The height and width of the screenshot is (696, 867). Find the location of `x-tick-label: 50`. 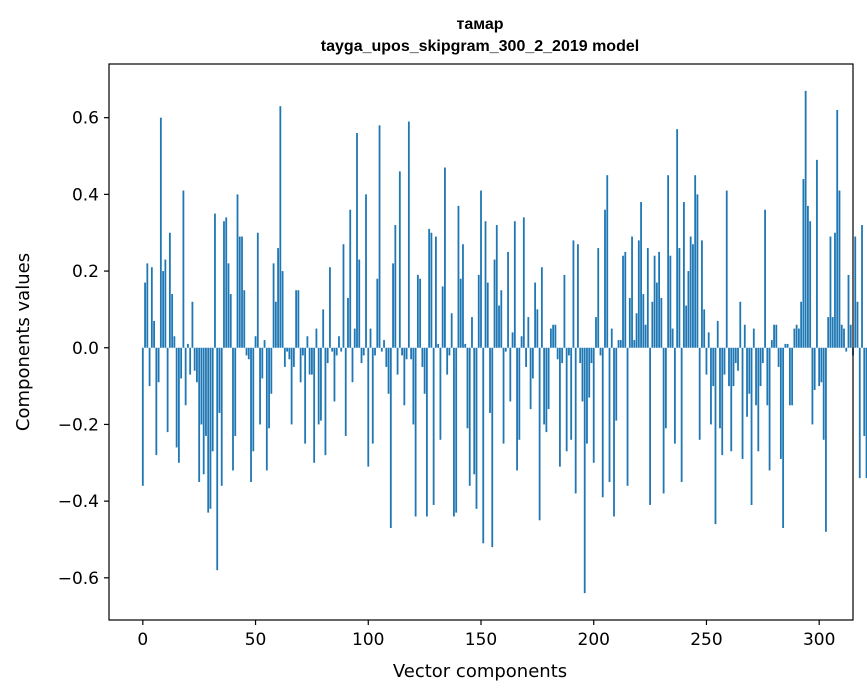

x-tick-label: 50 is located at coordinates (256, 640).